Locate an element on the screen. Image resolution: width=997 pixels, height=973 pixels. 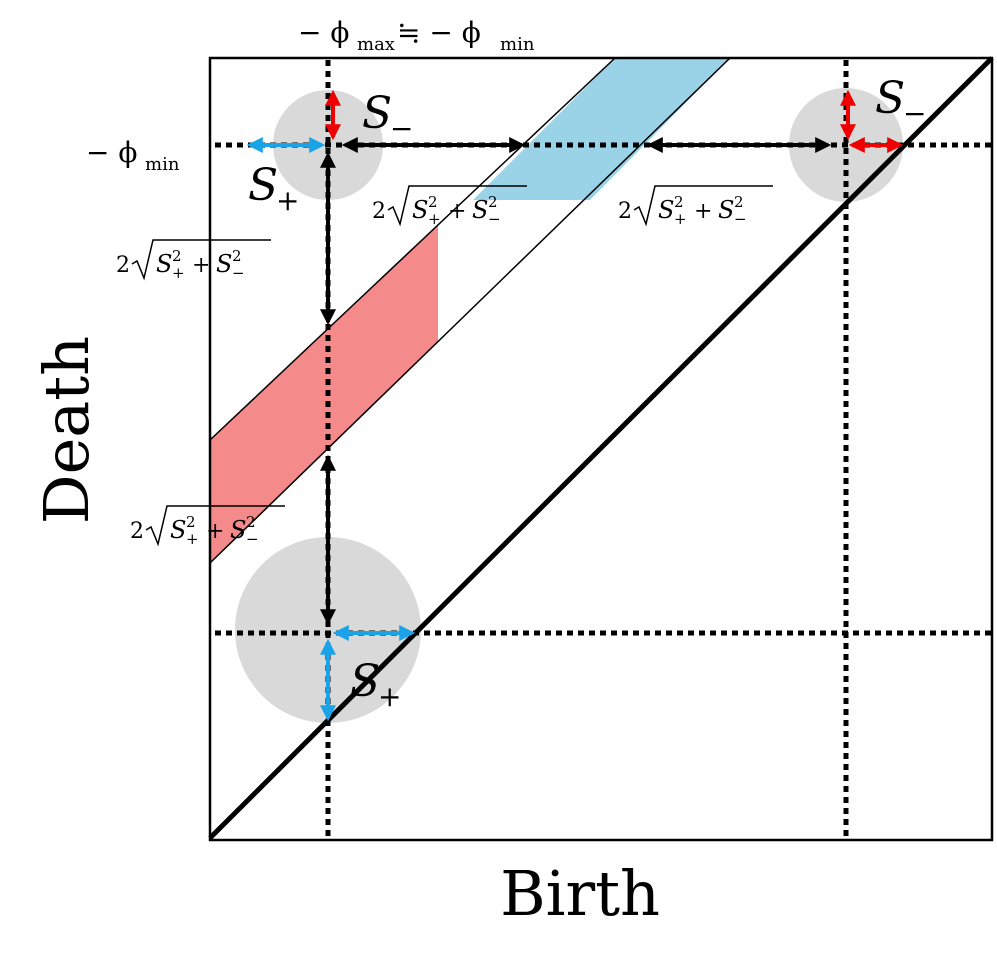
subscript: max is located at coordinates (376, 44).